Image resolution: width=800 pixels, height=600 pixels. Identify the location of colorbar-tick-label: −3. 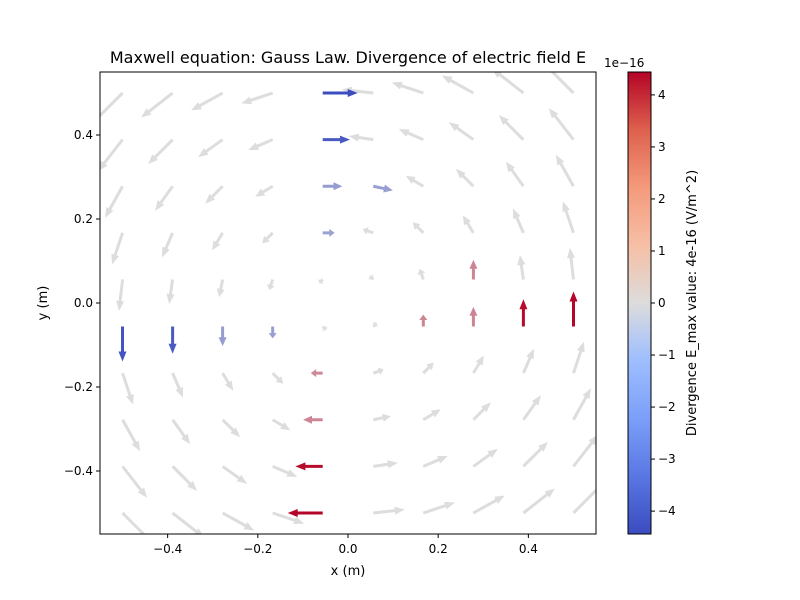
(667, 459).